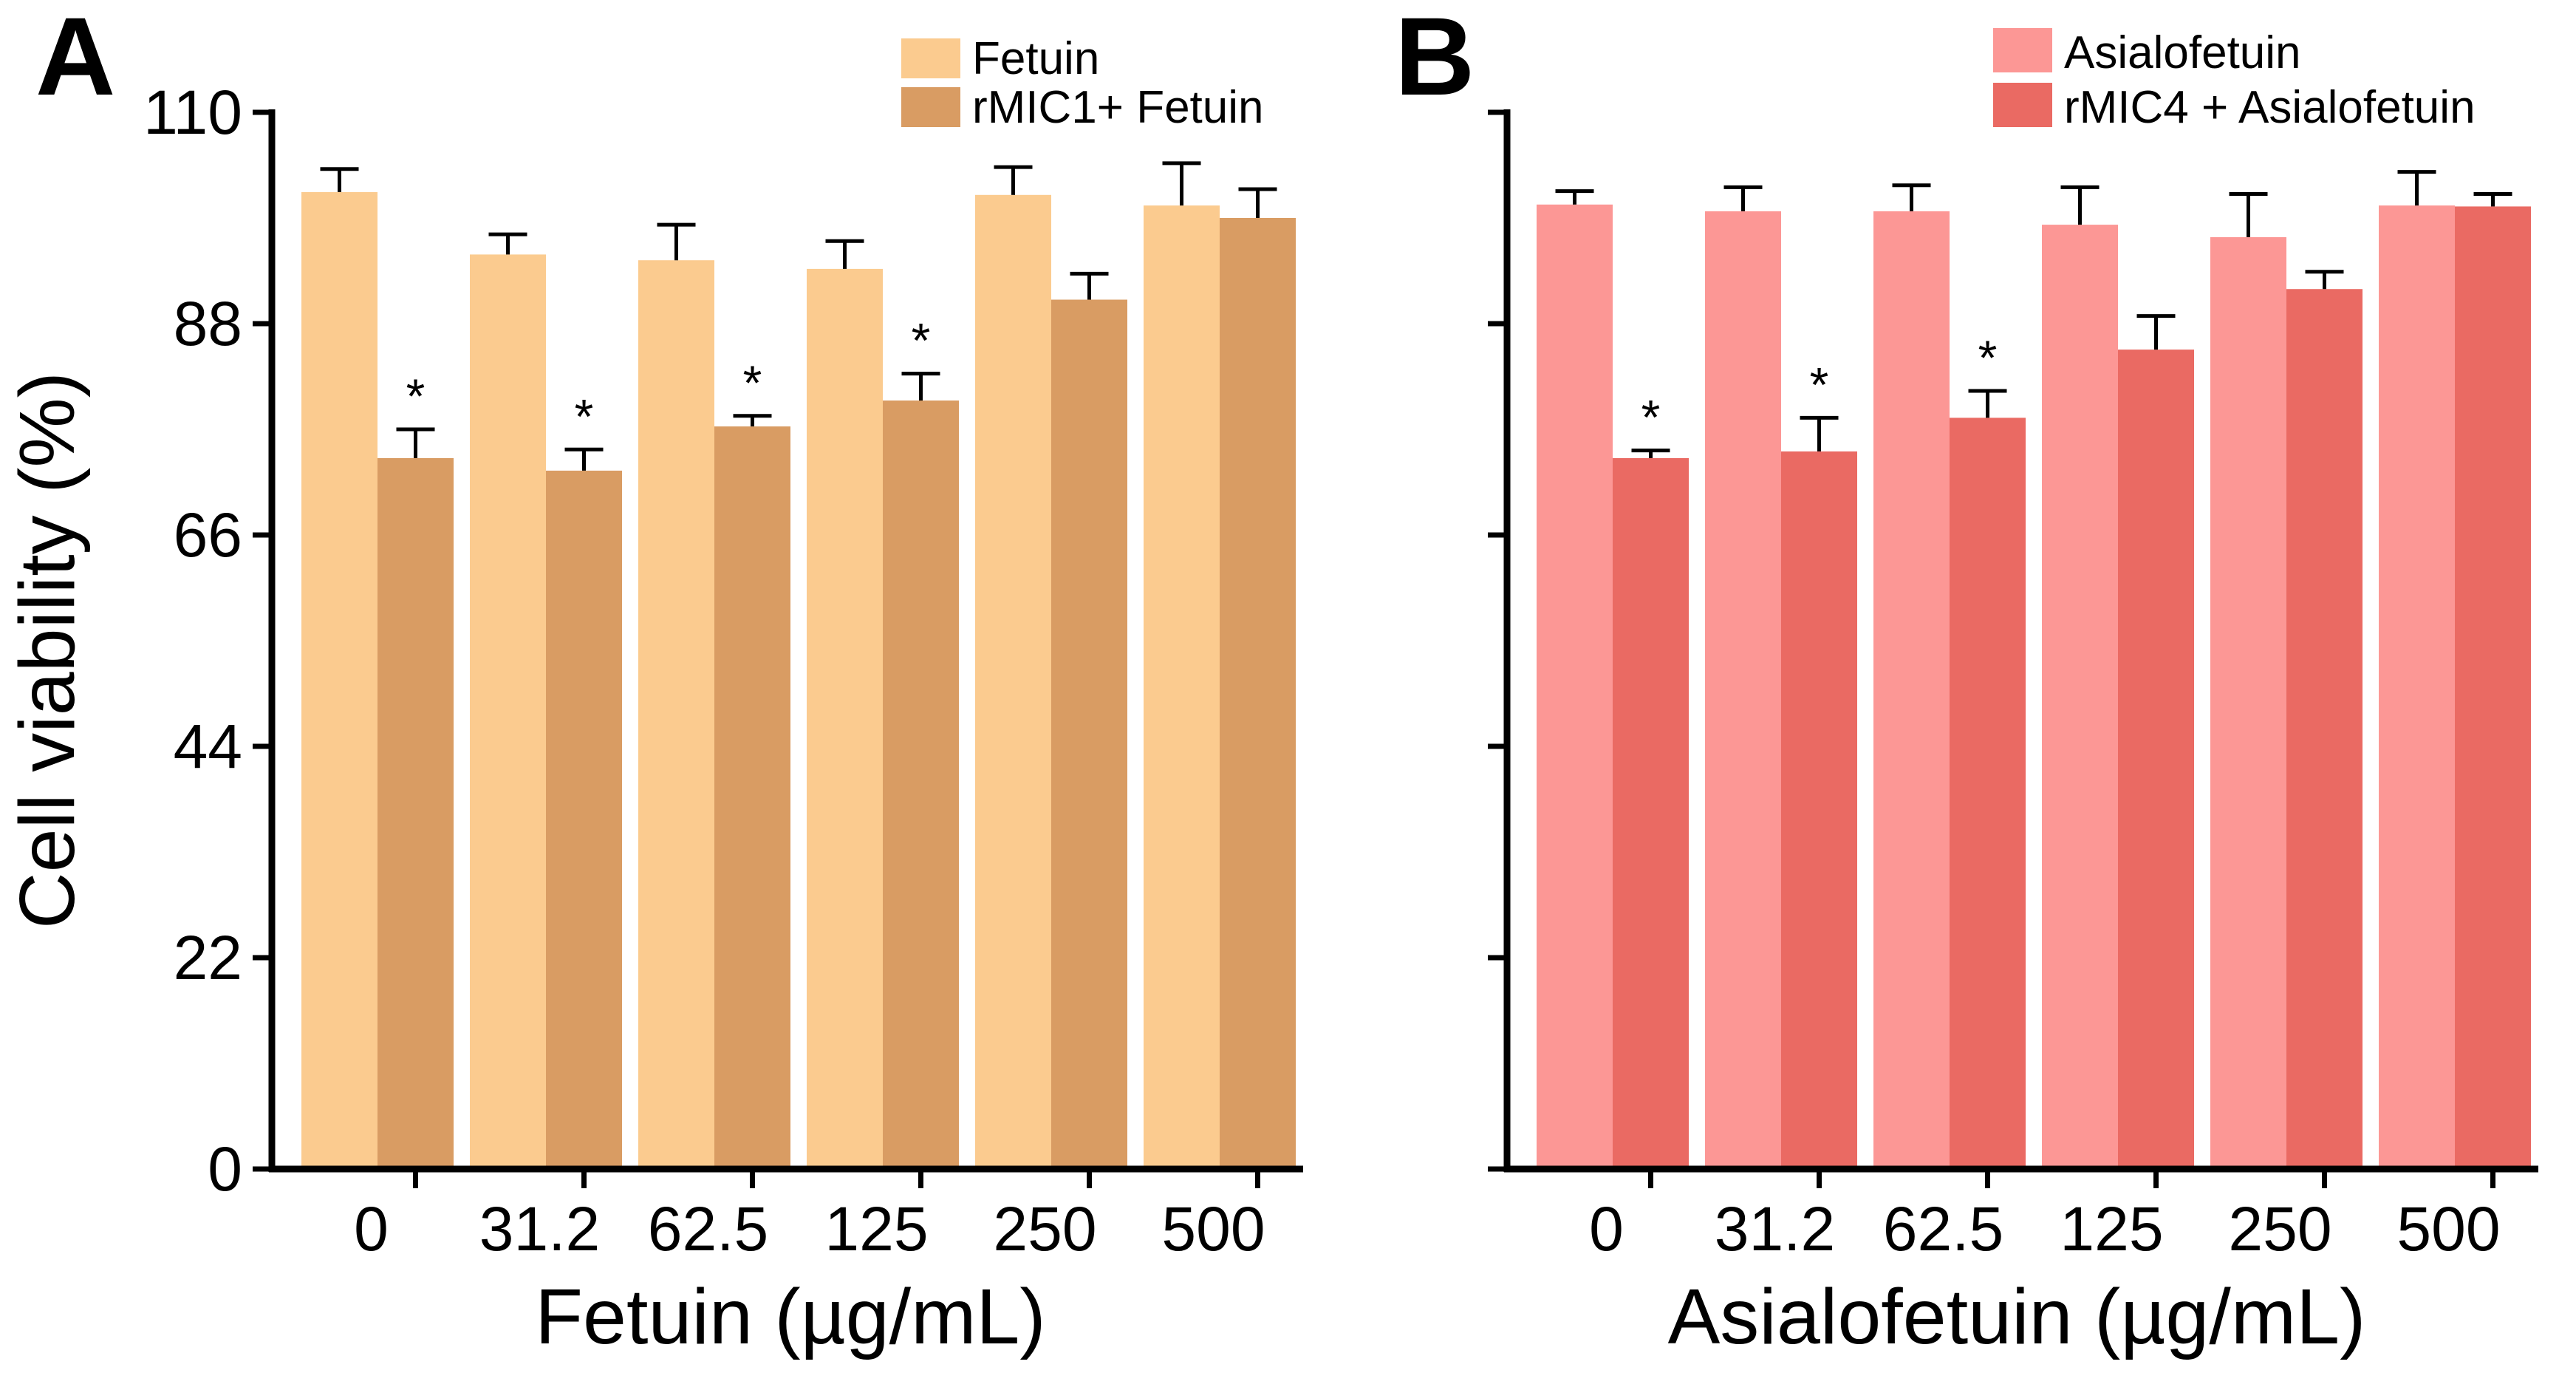 The width and height of the screenshot is (2576, 1387). I want to click on panel-a-x-tick-label-0: 0, so click(372, 1229).